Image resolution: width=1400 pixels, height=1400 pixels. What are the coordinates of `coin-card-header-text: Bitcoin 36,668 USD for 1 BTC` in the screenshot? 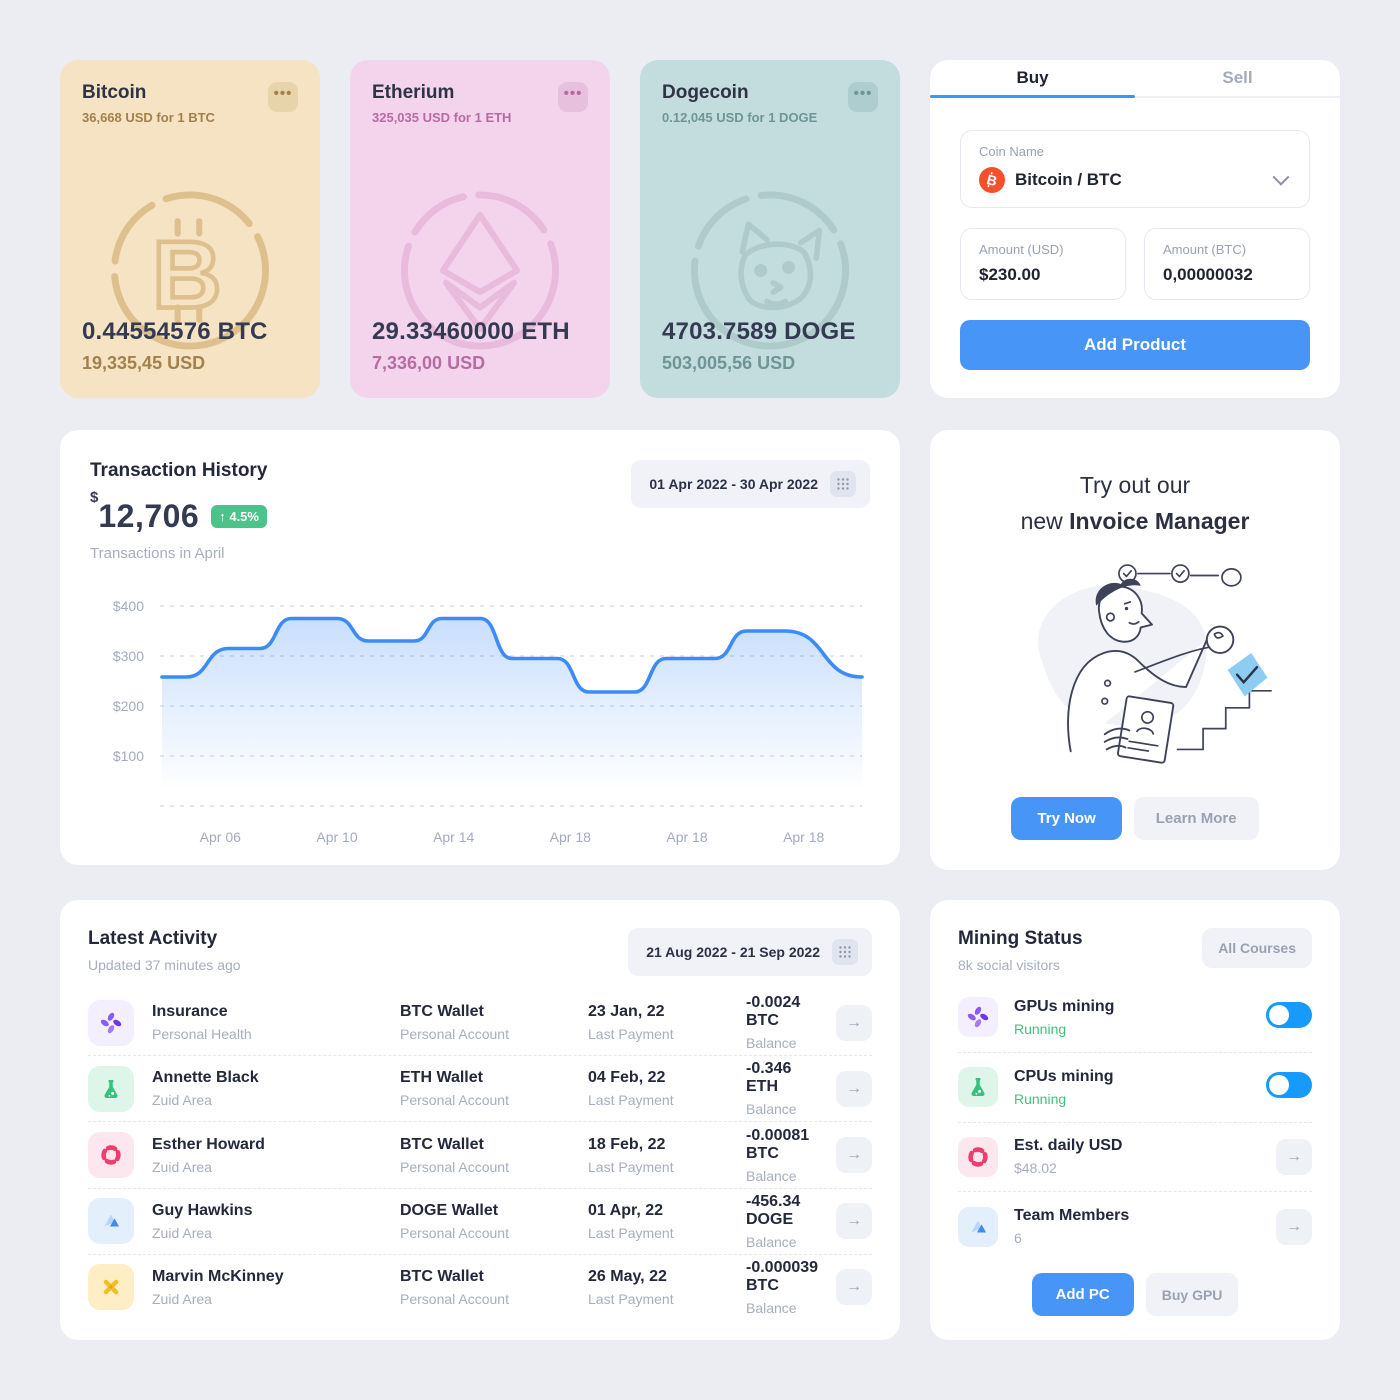 It's located at (148, 103).